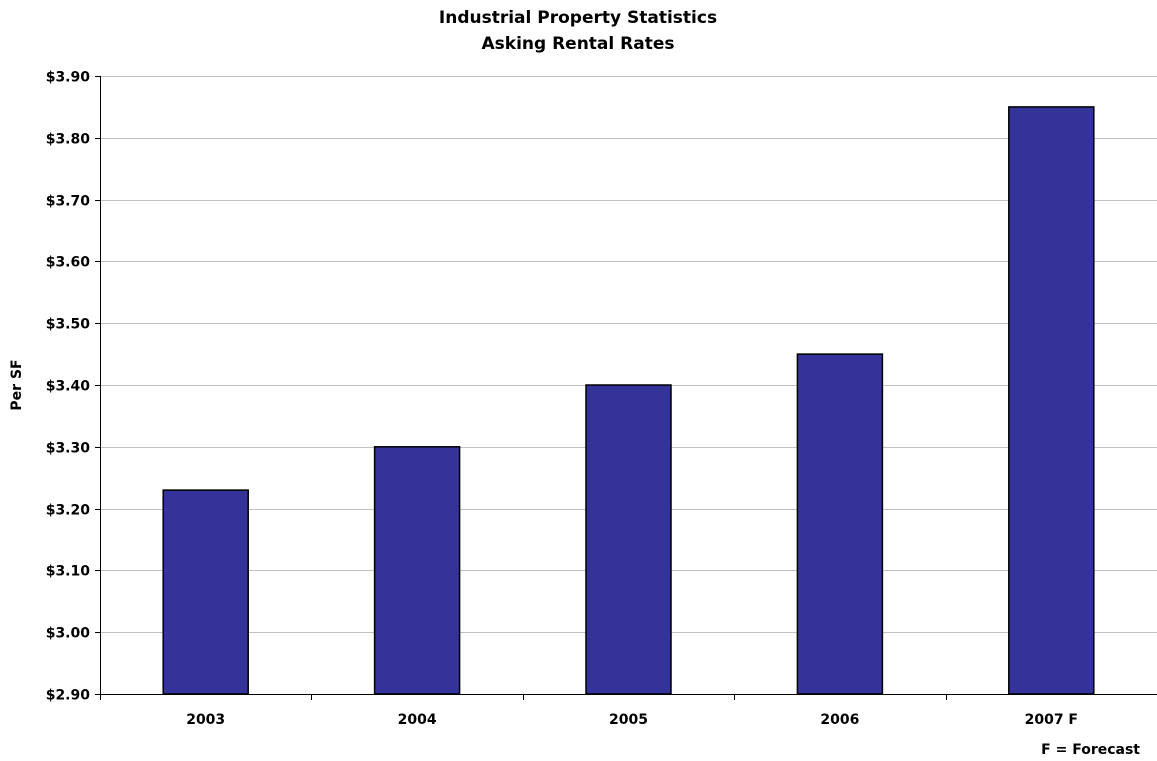 This screenshot has width=1157, height=761. I want to click on y-tick-label: $3.70, so click(68, 202).